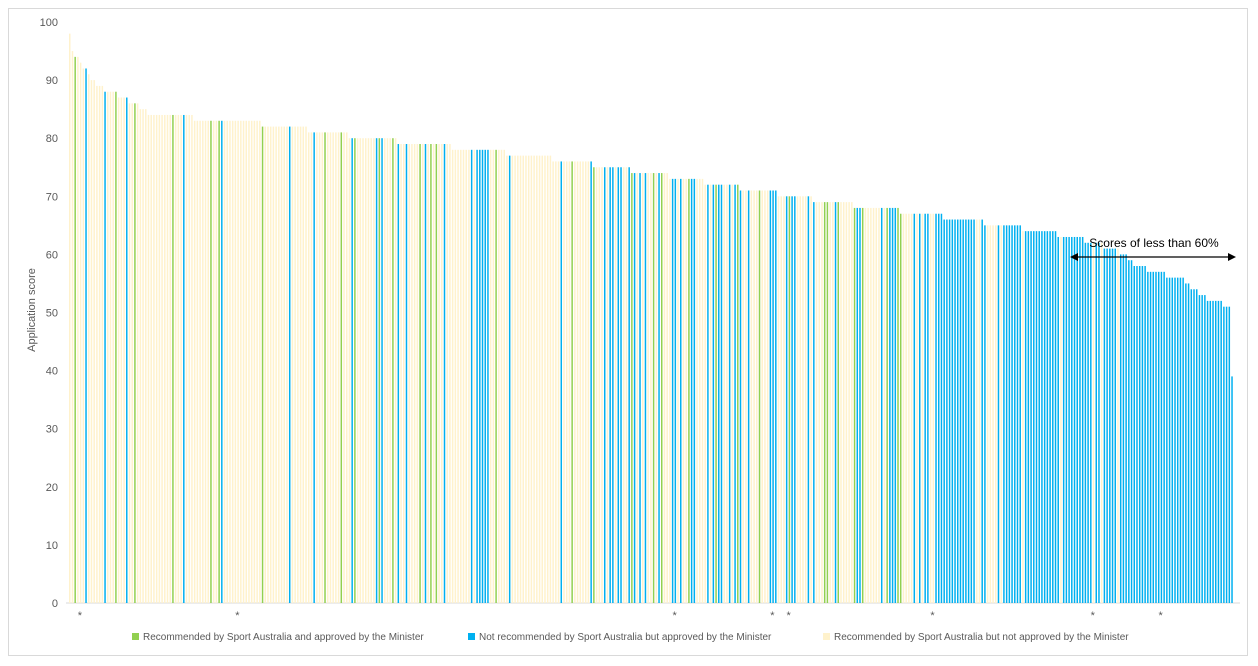 This screenshot has height=666, width=1258. What do you see at coordinates (32, 310) in the screenshot?
I see `y-axis-label: Application score` at bounding box center [32, 310].